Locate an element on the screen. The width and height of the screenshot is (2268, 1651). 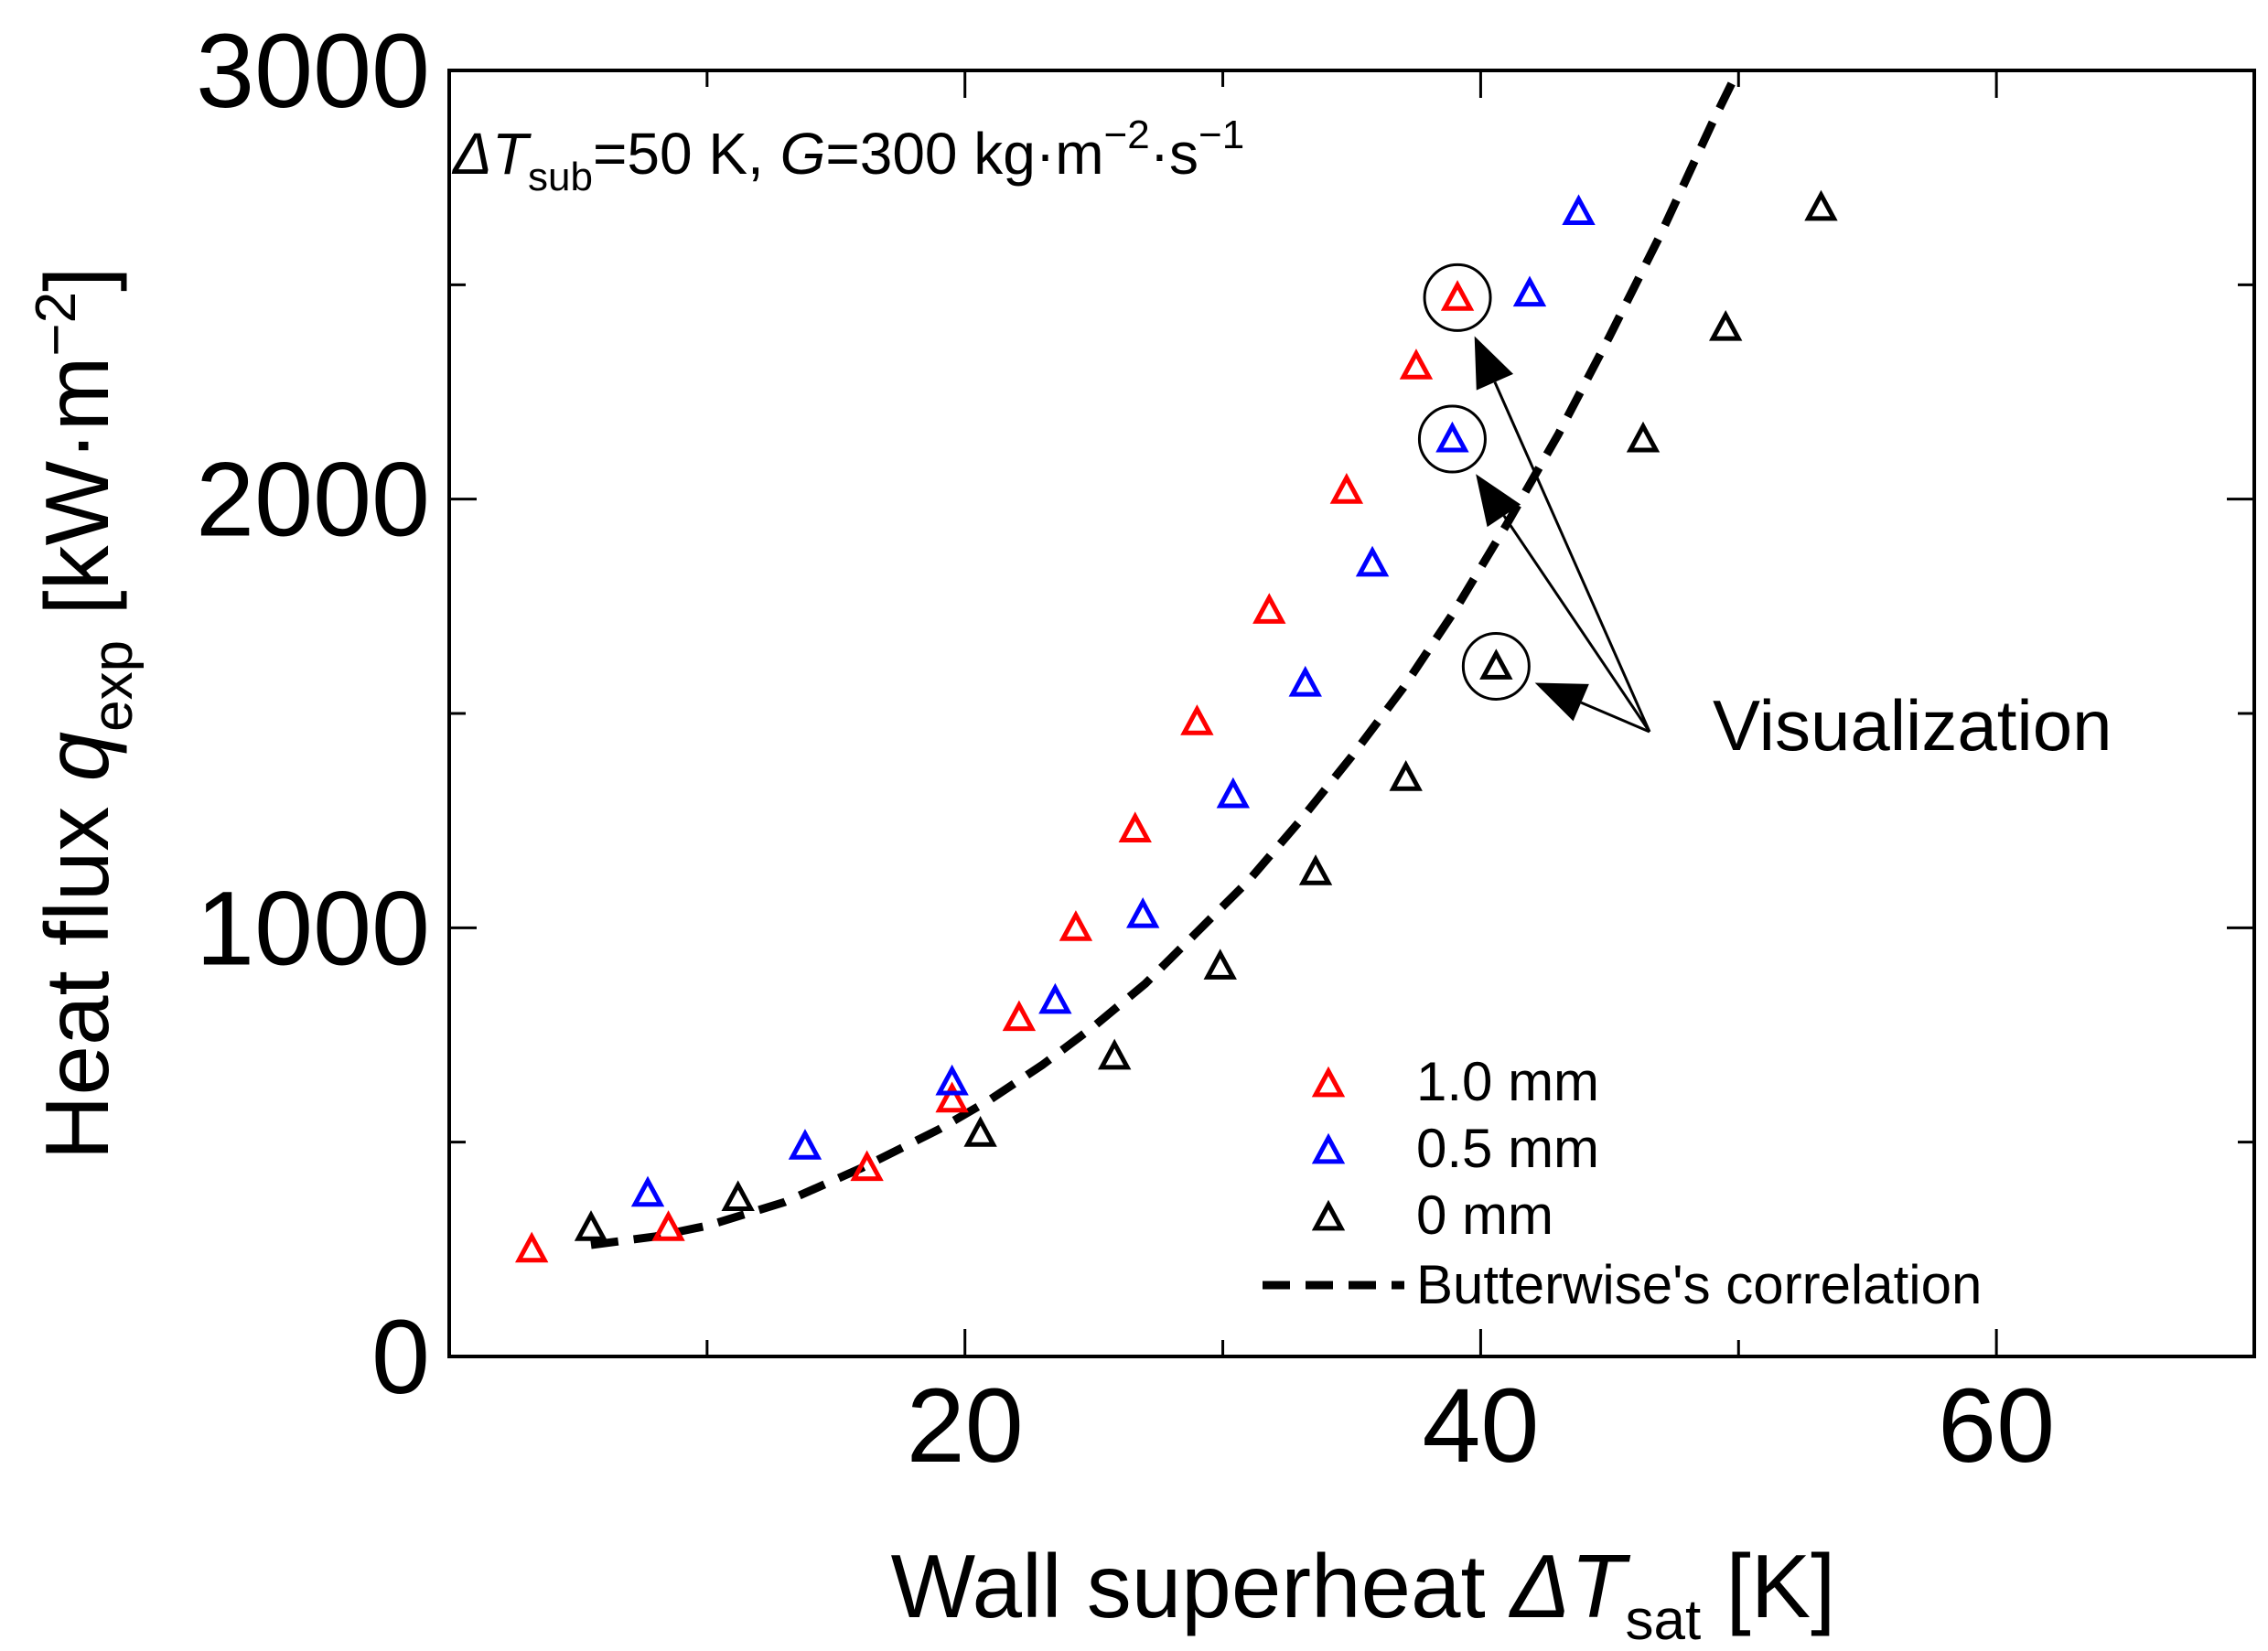
y-tick-label: 3000 is located at coordinates (313, 71).